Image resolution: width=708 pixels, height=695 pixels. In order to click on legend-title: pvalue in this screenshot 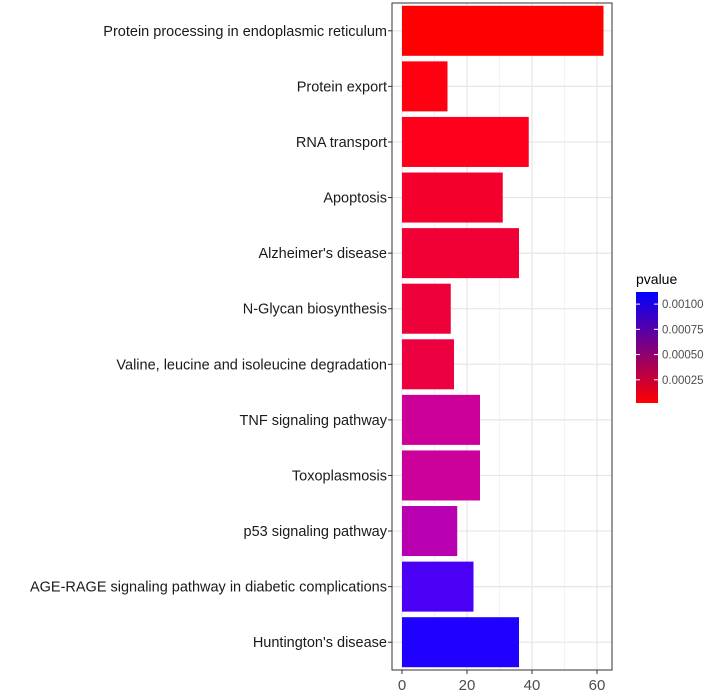, I will do `click(656, 279)`.